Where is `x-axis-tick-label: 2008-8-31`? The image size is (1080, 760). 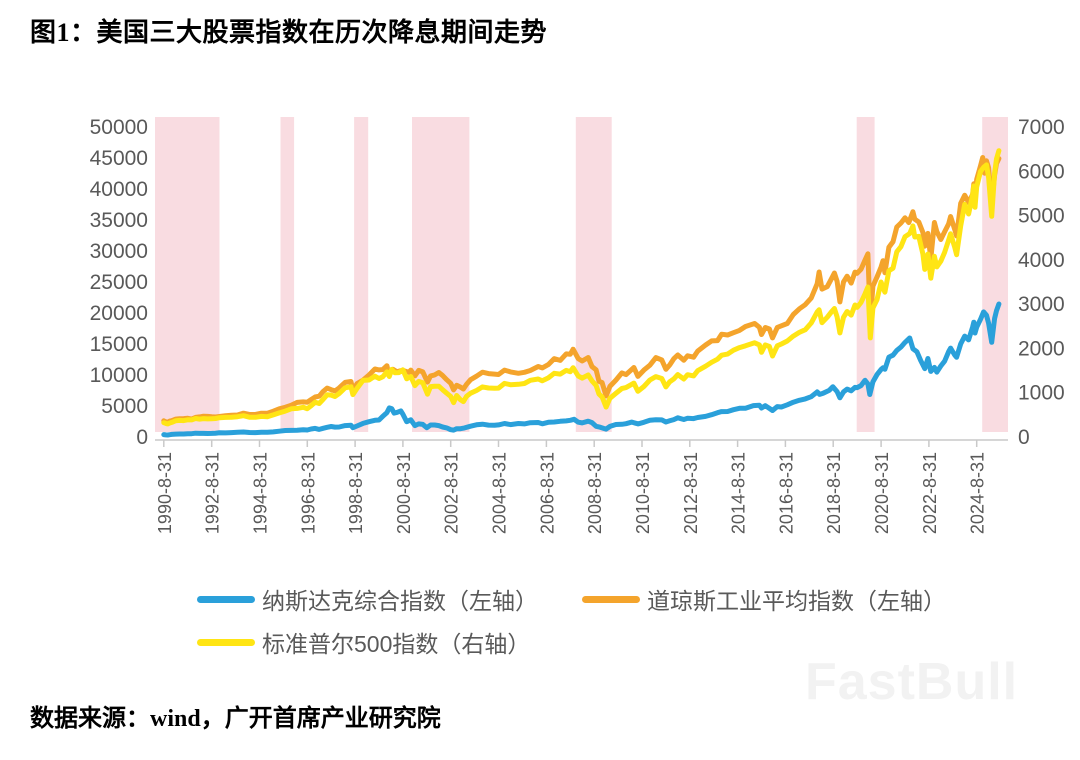
x-axis-tick-label: 2008-8-31 is located at coordinates (595, 493).